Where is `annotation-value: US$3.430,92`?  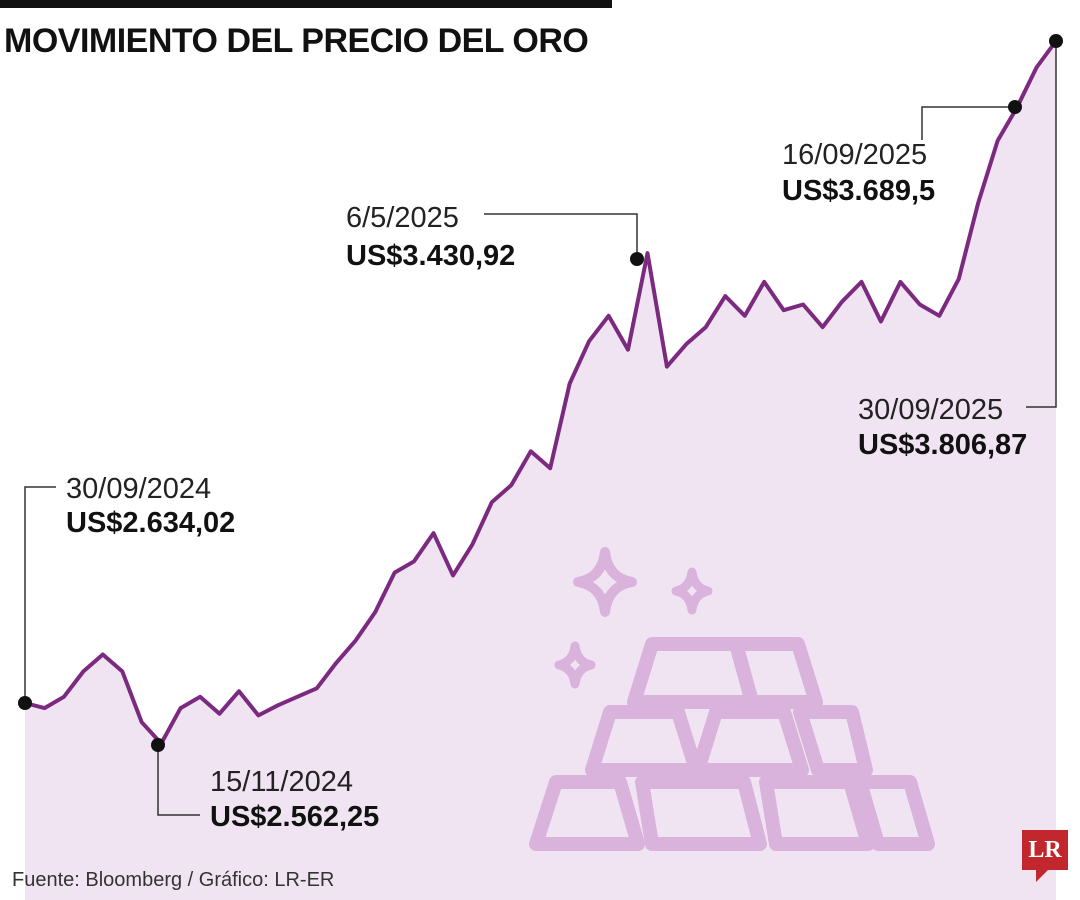 annotation-value: US$3.430,92 is located at coordinates (430, 256).